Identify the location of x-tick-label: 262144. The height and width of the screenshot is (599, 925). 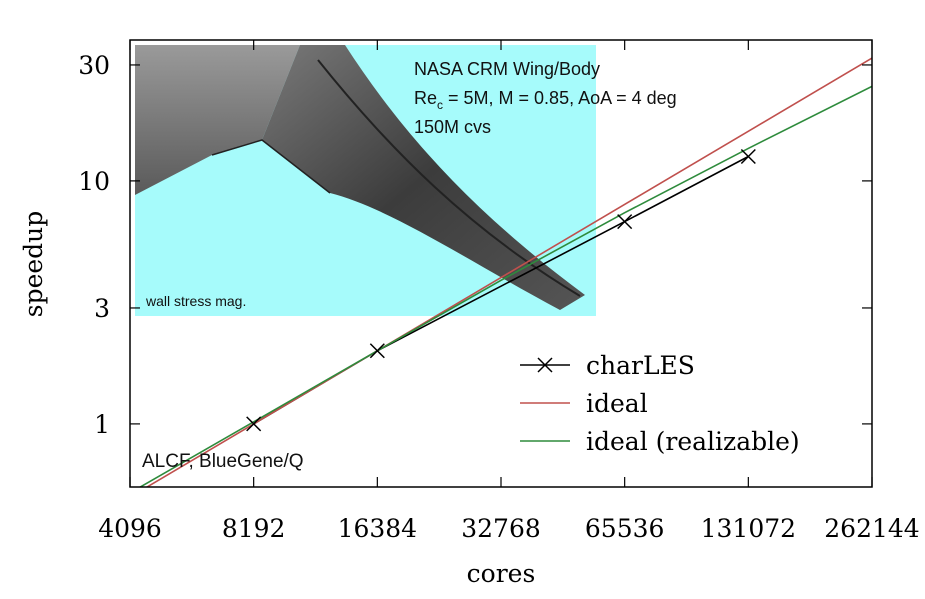
(871, 528).